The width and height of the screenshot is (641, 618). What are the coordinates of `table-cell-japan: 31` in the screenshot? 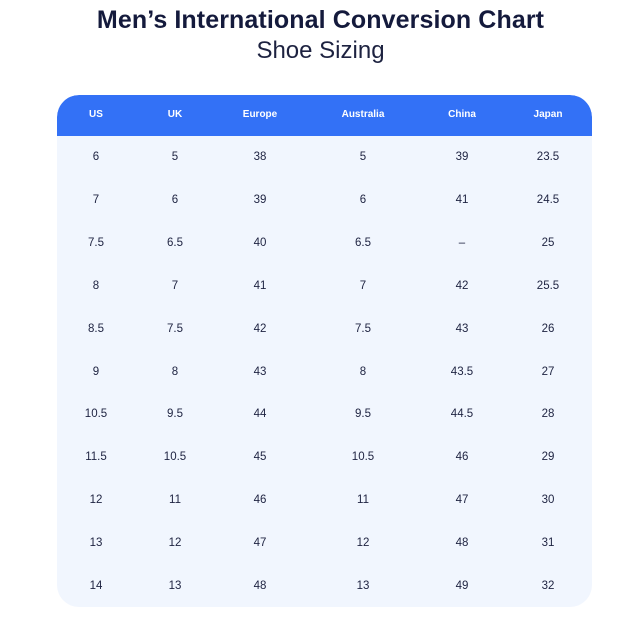 It's located at (548, 543).